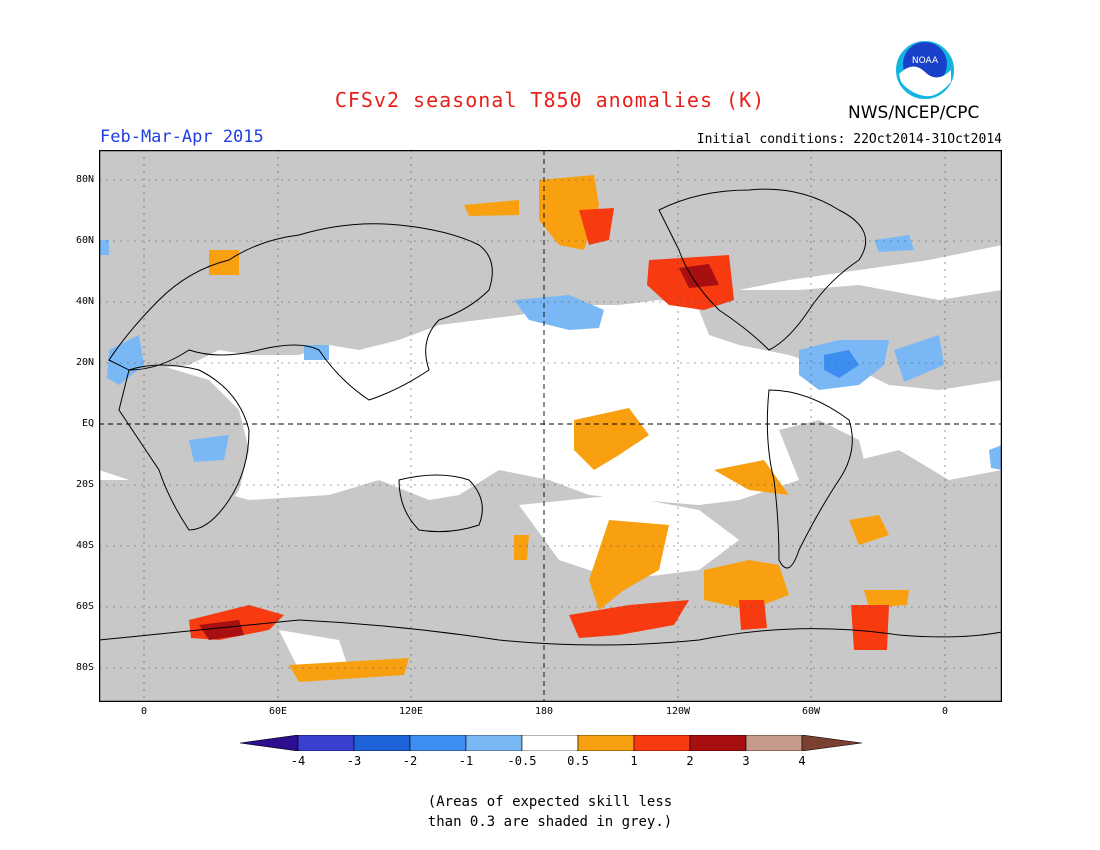 Image resolution: width=1100 pixels, height=850 pixels. What do you see at coordinates (84, 667) in the screenshot?
I see `lat-label: 80S` at bounding box center [84, 667].